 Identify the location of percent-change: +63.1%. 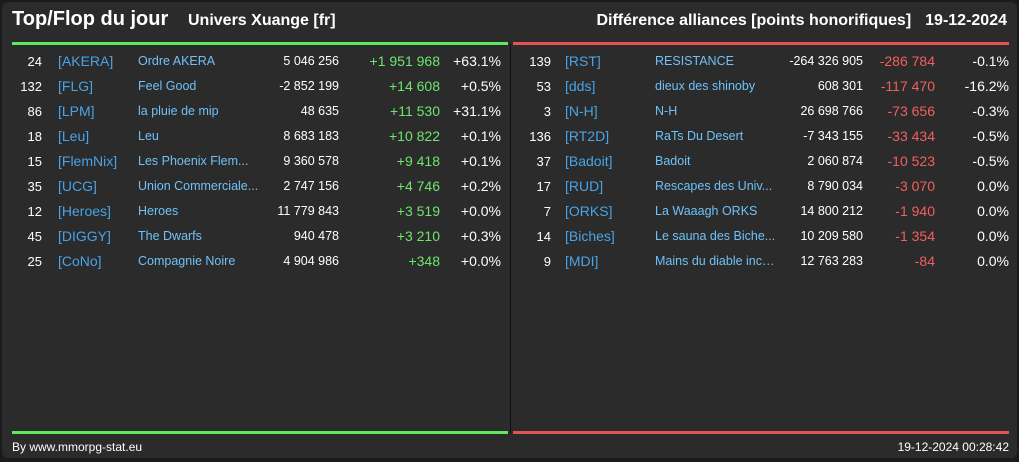
(477, 61).